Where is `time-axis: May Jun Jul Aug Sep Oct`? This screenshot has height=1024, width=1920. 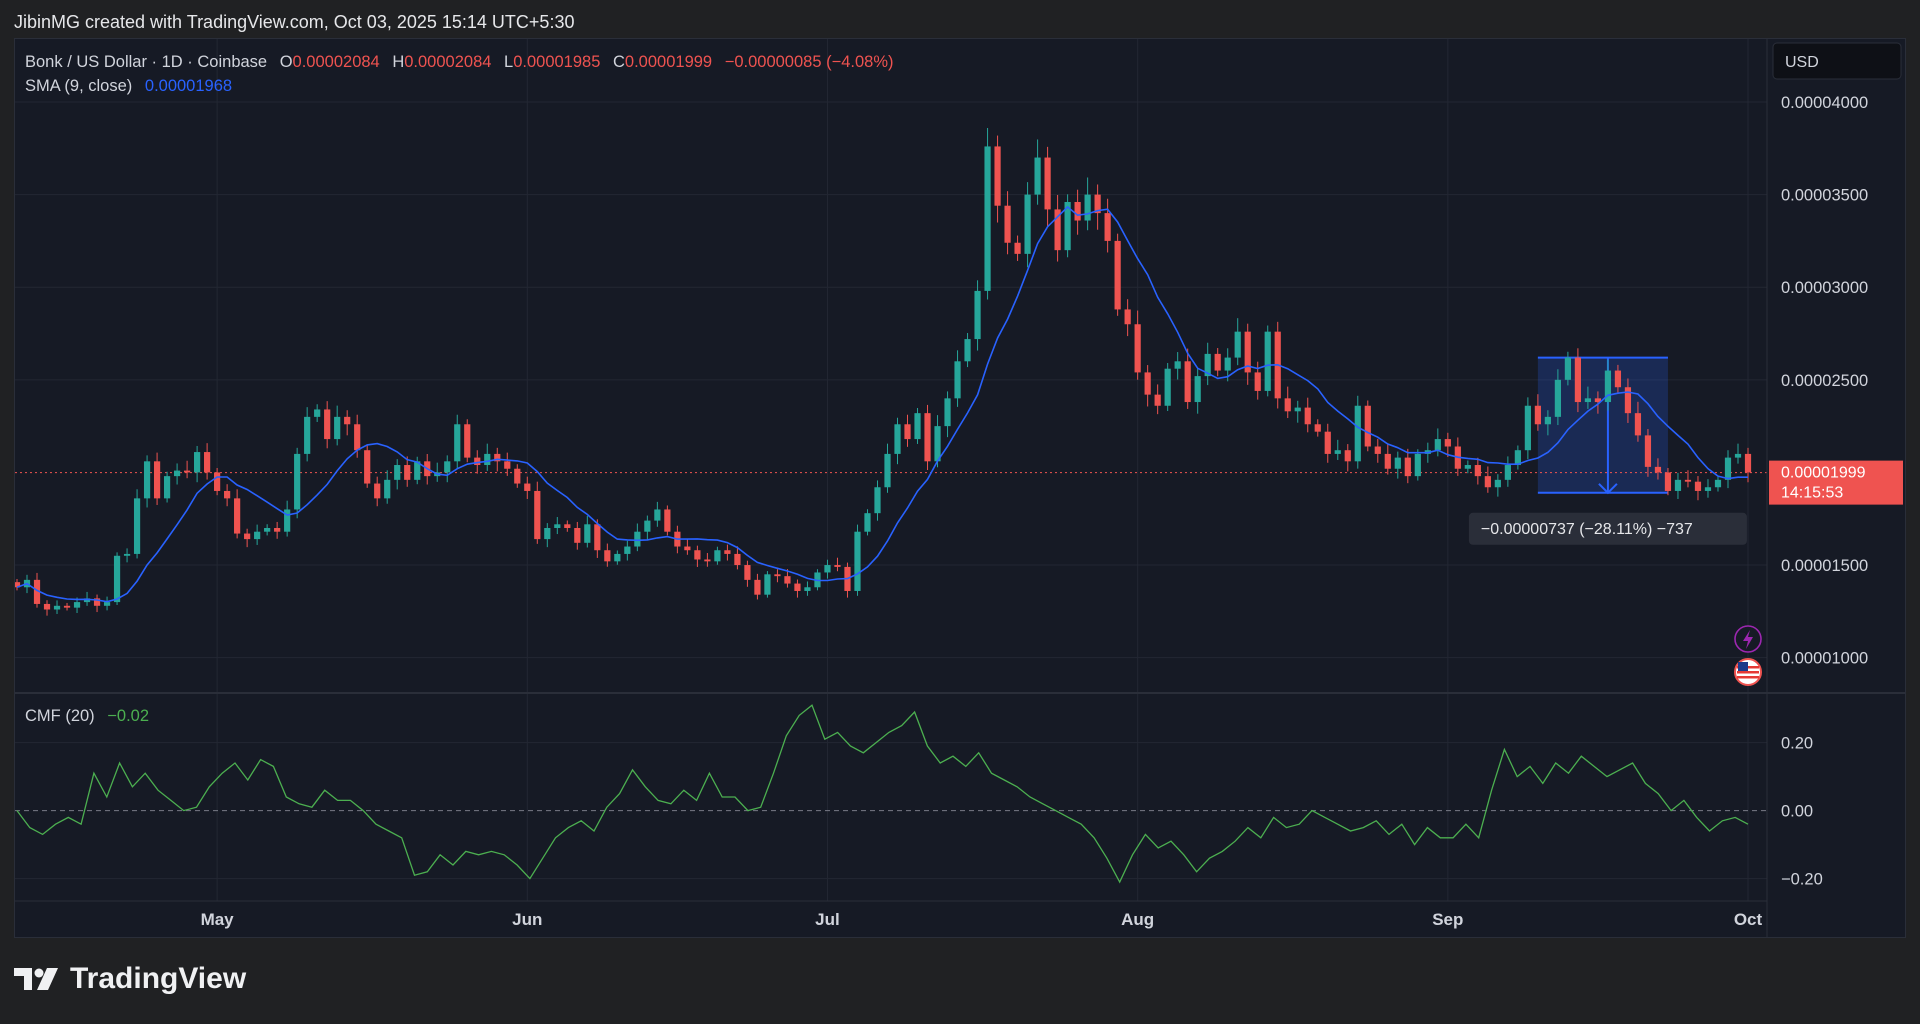 time-axis: May Jun Jul Aug Sep Oct is located at coordinates (982, 919).